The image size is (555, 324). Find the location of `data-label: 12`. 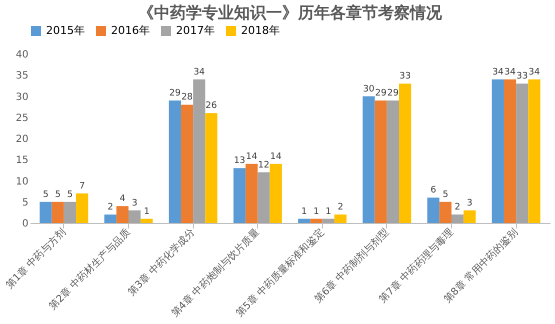

data-label: 12 is located at coordinates (264, 165).